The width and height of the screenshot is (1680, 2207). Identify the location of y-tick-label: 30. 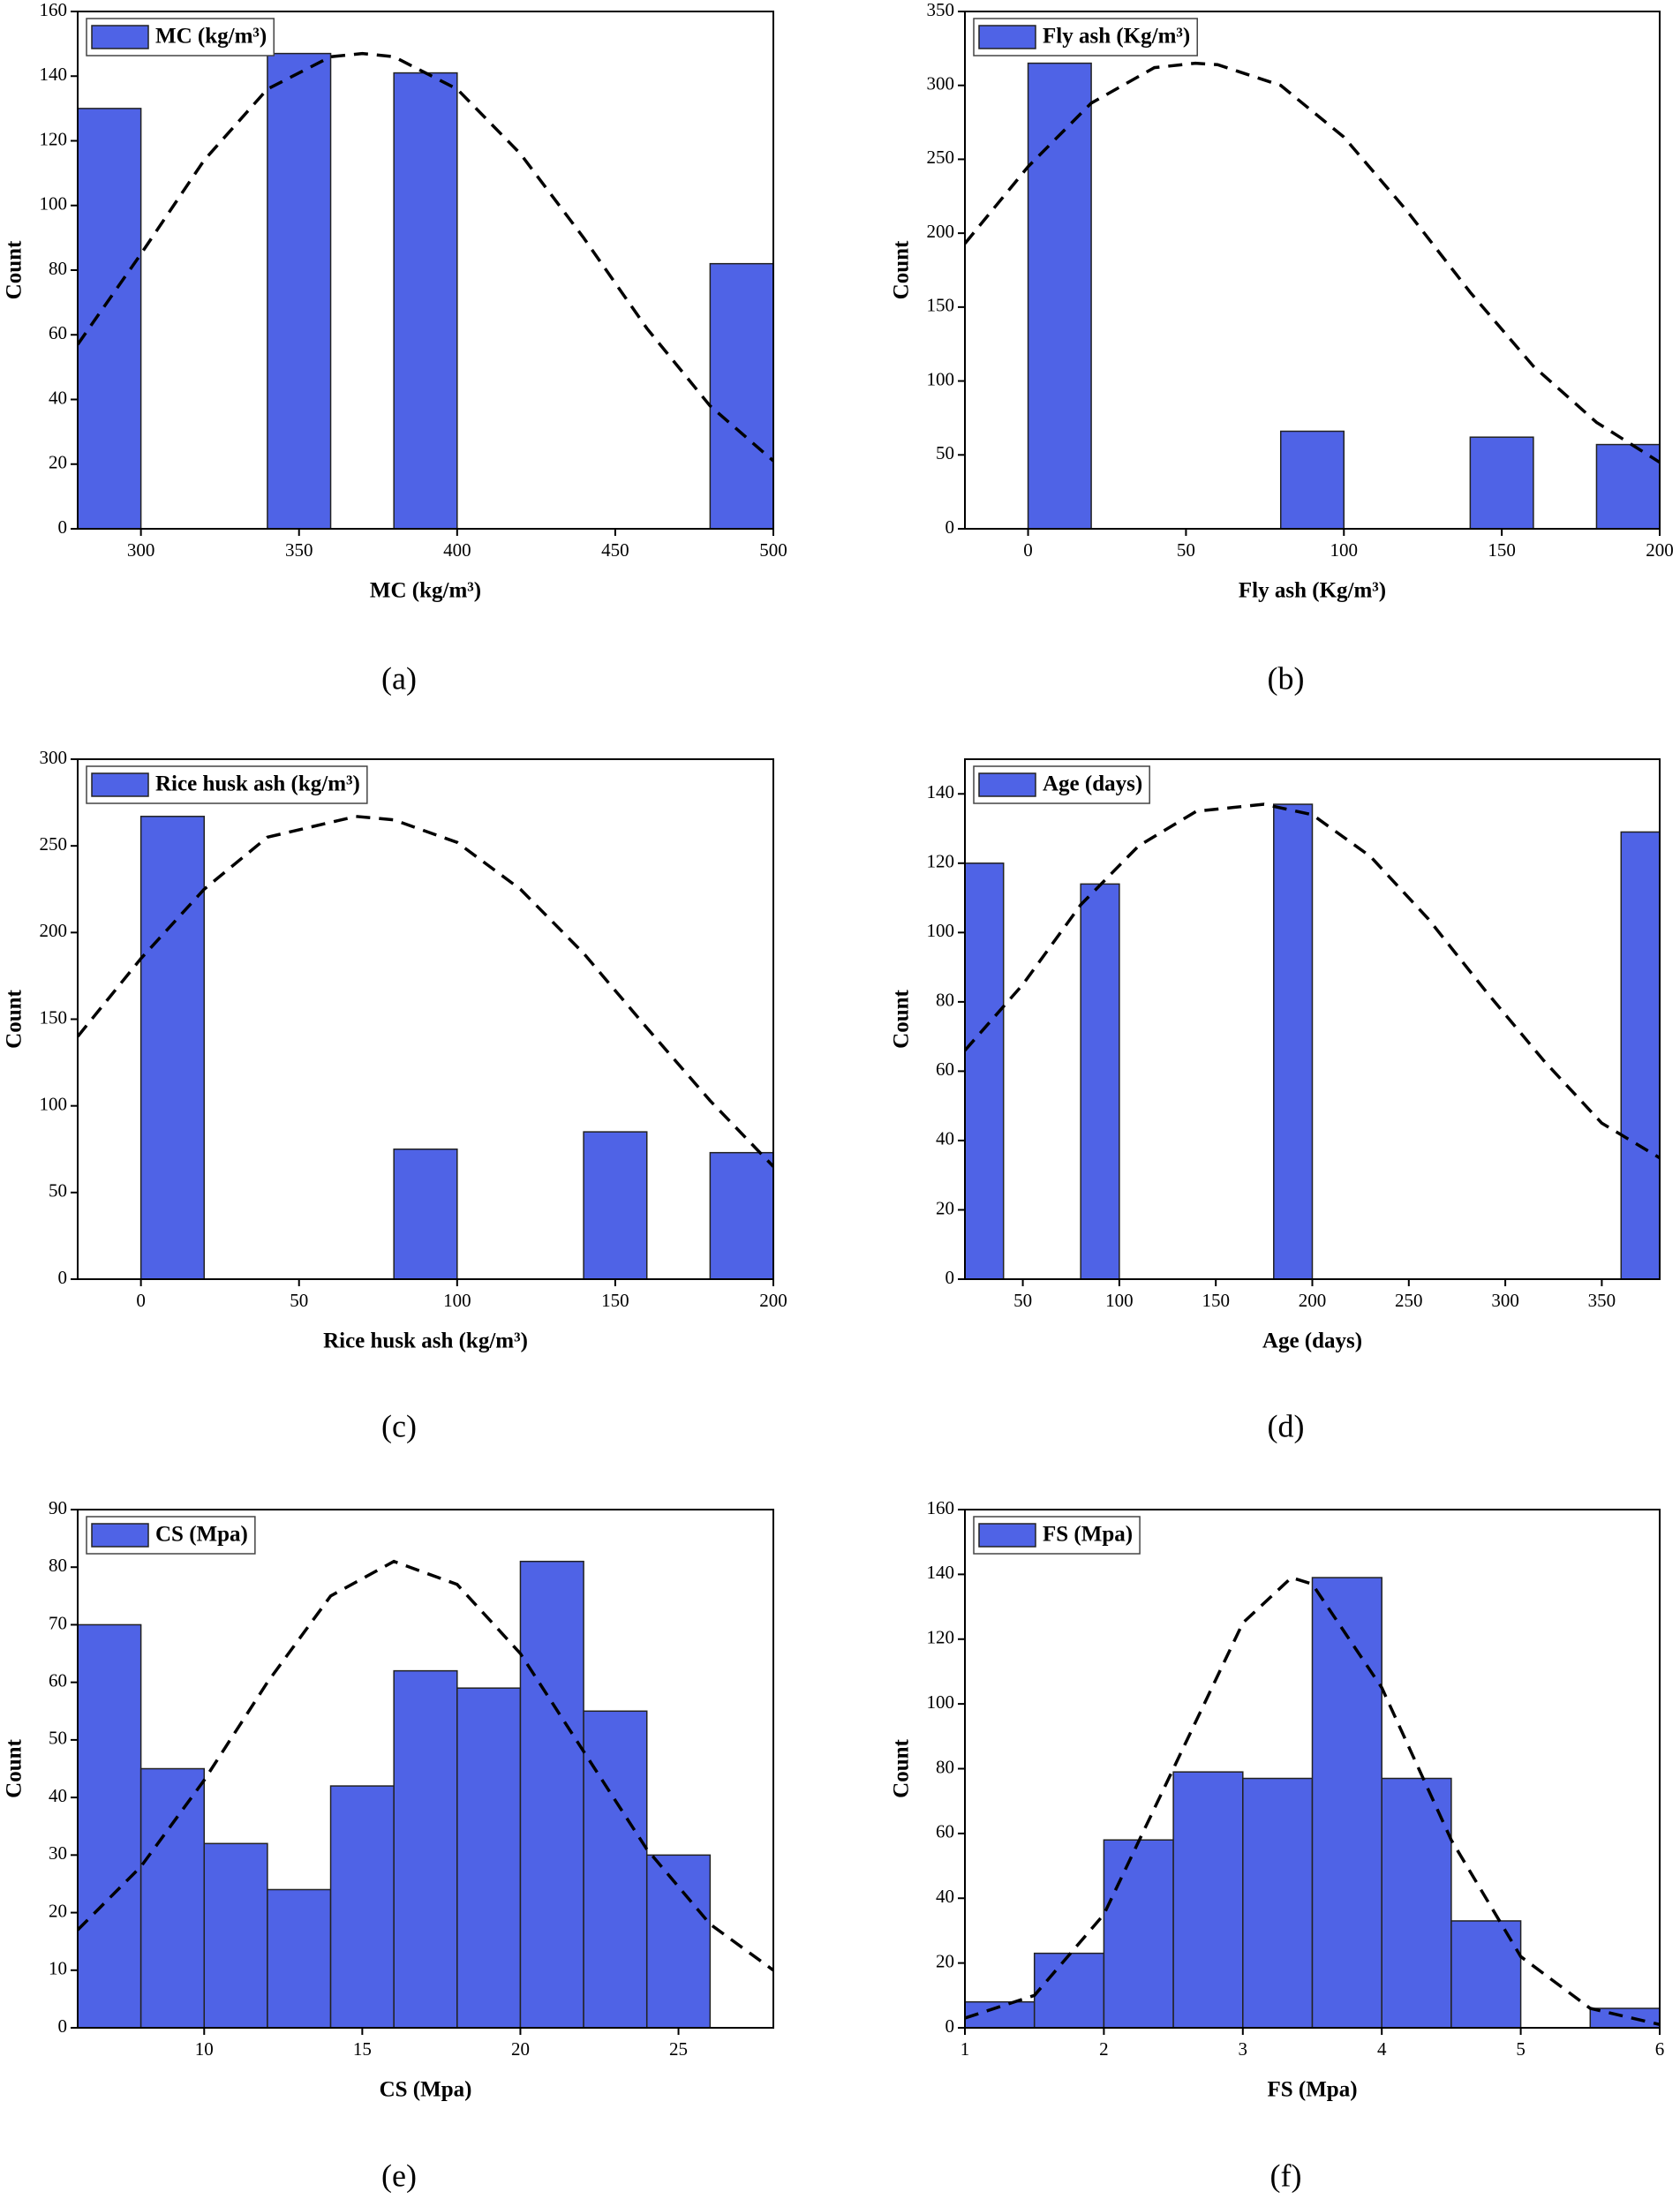
(58, 1853).